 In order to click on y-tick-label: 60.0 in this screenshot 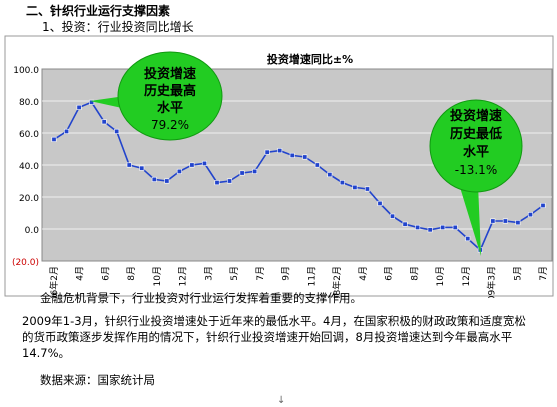, I will do `click(29, 135)`.